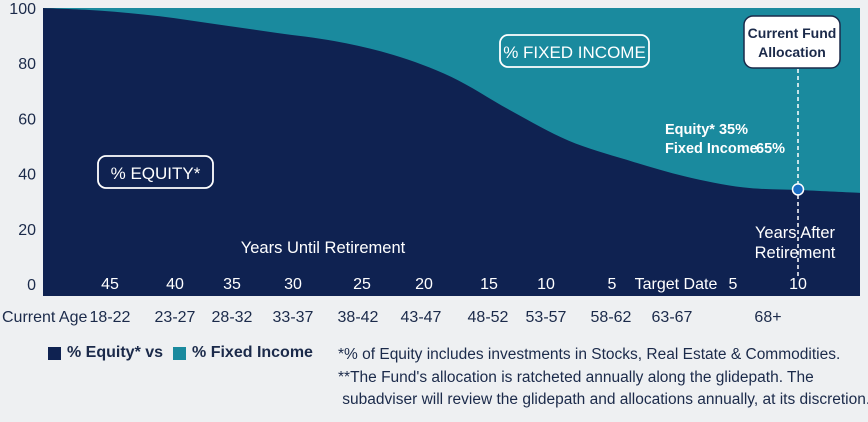 The height and width of the screenshot is (422, 868). What do you see at coordinates (232, 317) in the screenshot?
I see `x-tick-label-age: 28-32` at bounding box center [232, 317].